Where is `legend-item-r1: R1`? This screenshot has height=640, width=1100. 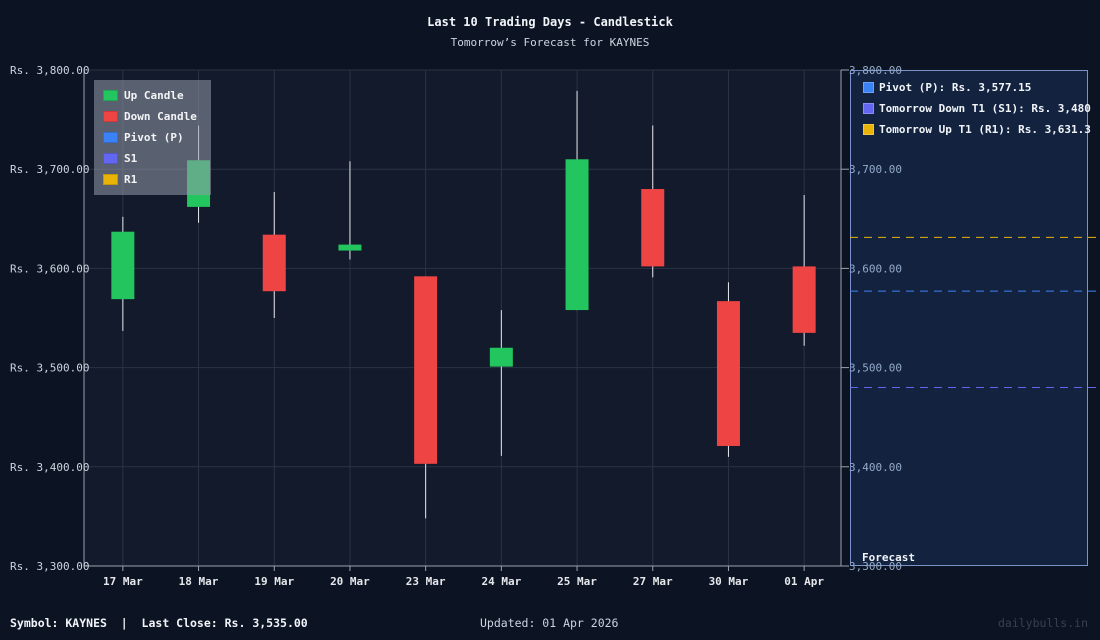 legend-item-r1: R1 is located at coordinates (120, 179).